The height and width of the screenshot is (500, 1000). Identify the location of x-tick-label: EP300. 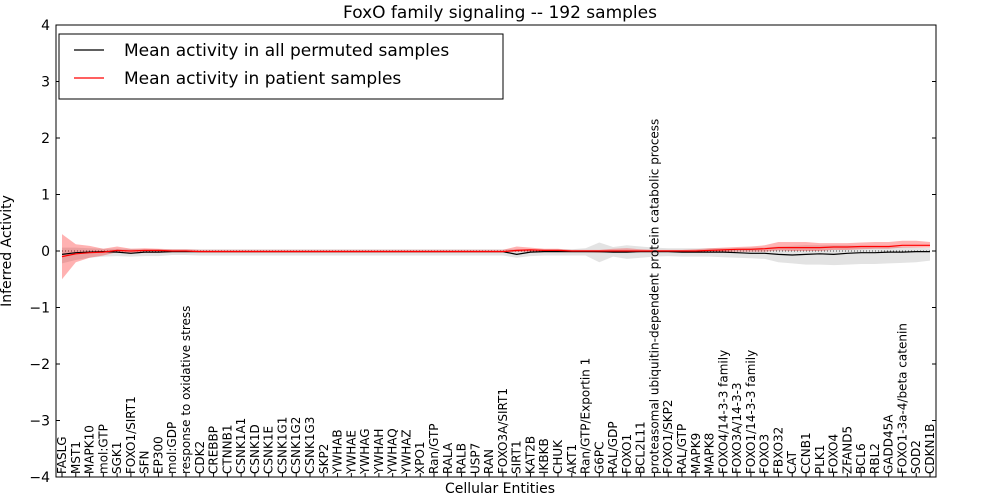
(158, 455).